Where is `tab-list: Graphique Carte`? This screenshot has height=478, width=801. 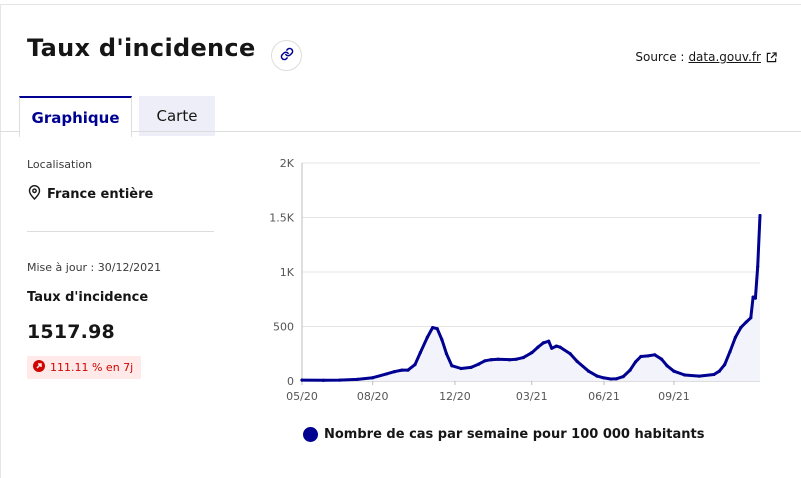 tab-list: Graphique Carte is located at coordinates (117, 116).